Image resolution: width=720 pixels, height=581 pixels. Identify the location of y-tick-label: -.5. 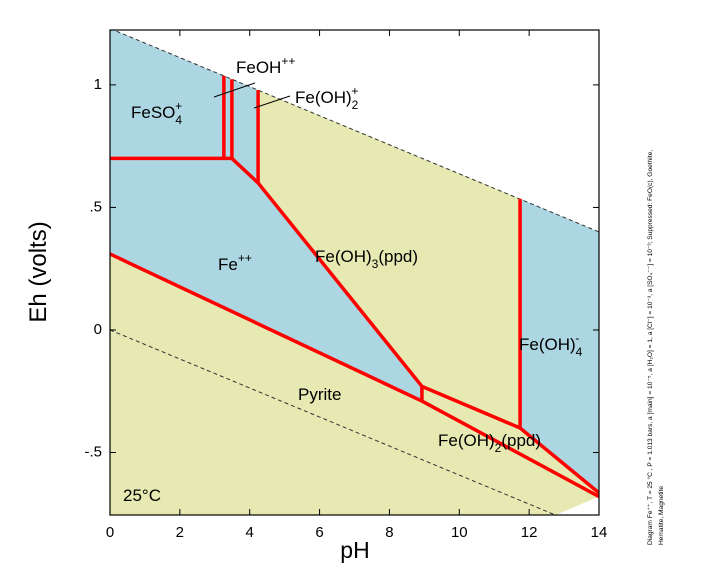
(93, 451).